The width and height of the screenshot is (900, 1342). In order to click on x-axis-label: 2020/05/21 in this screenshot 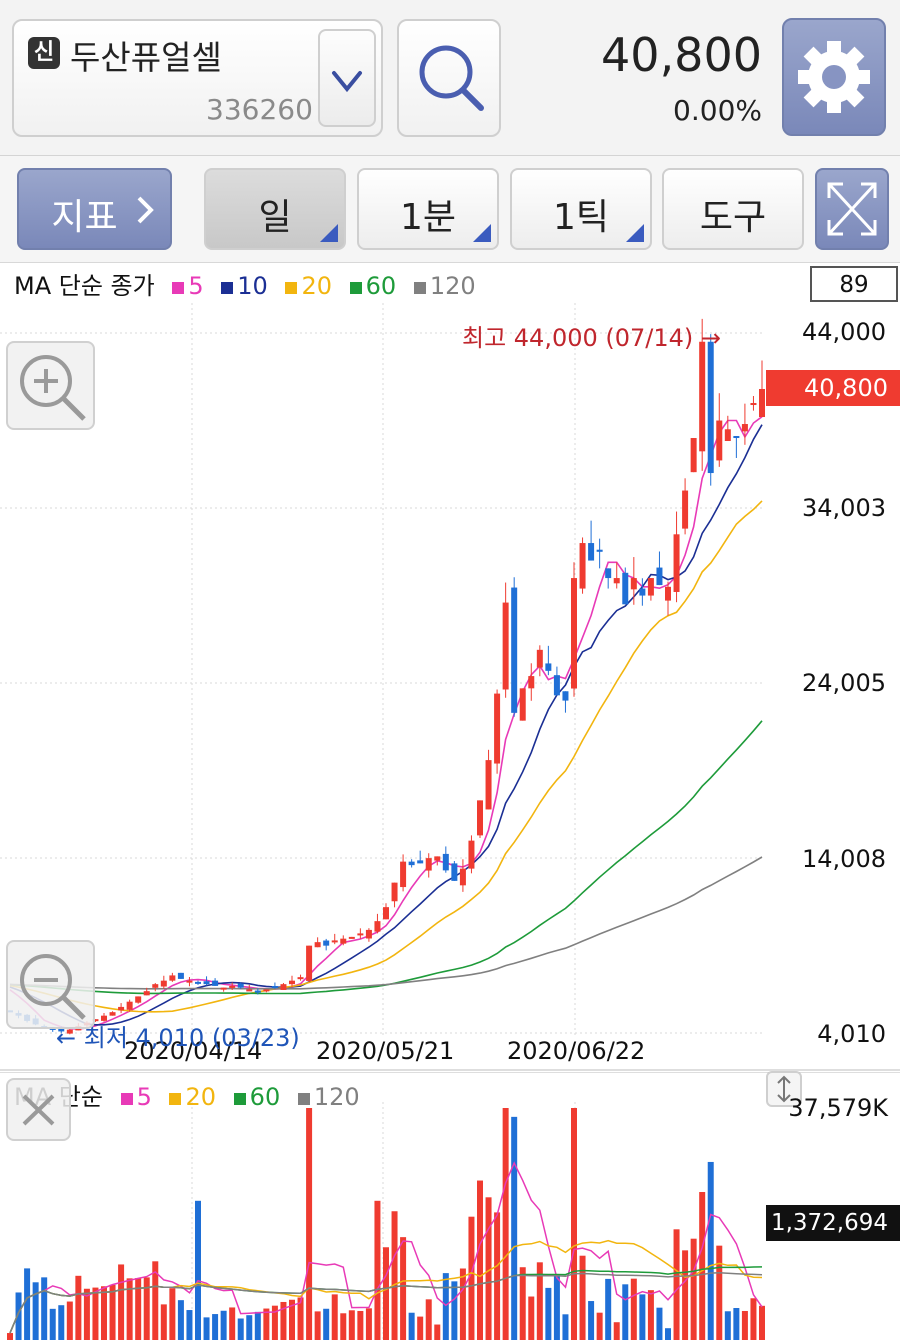, I will do `click(385, 1051)`.